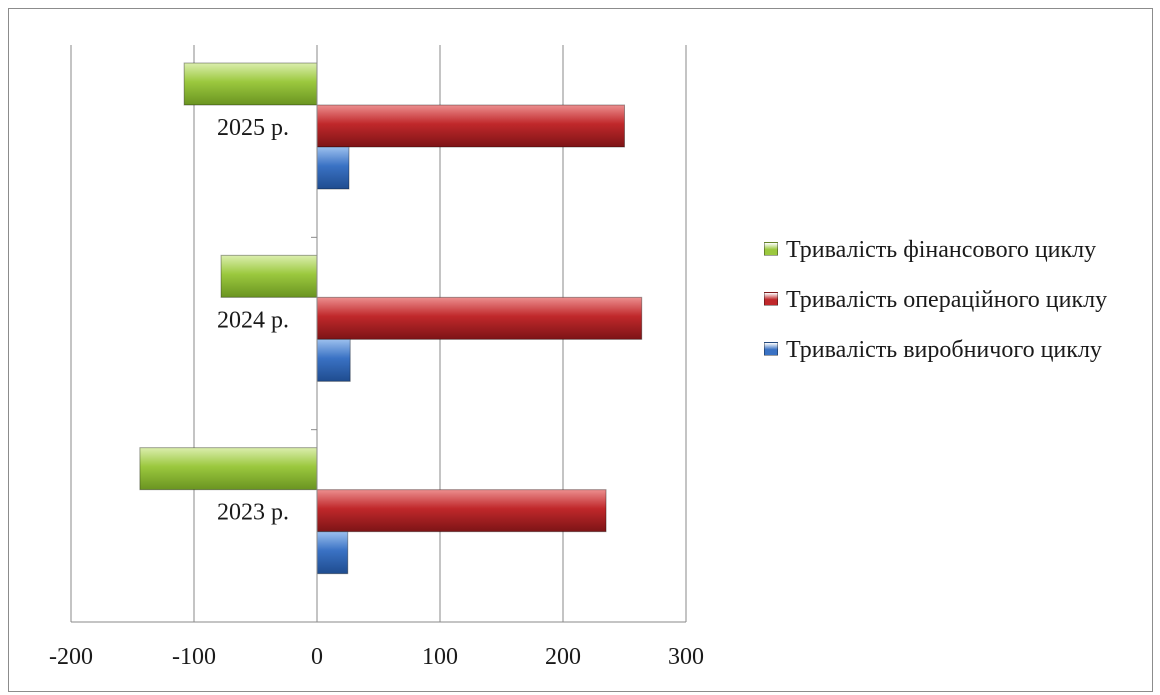  What do you see at coordinates (941, 250) in the screenshot?
I see `legend-label: Тривалість фінансового циклу` at bounding box center [941, 250].